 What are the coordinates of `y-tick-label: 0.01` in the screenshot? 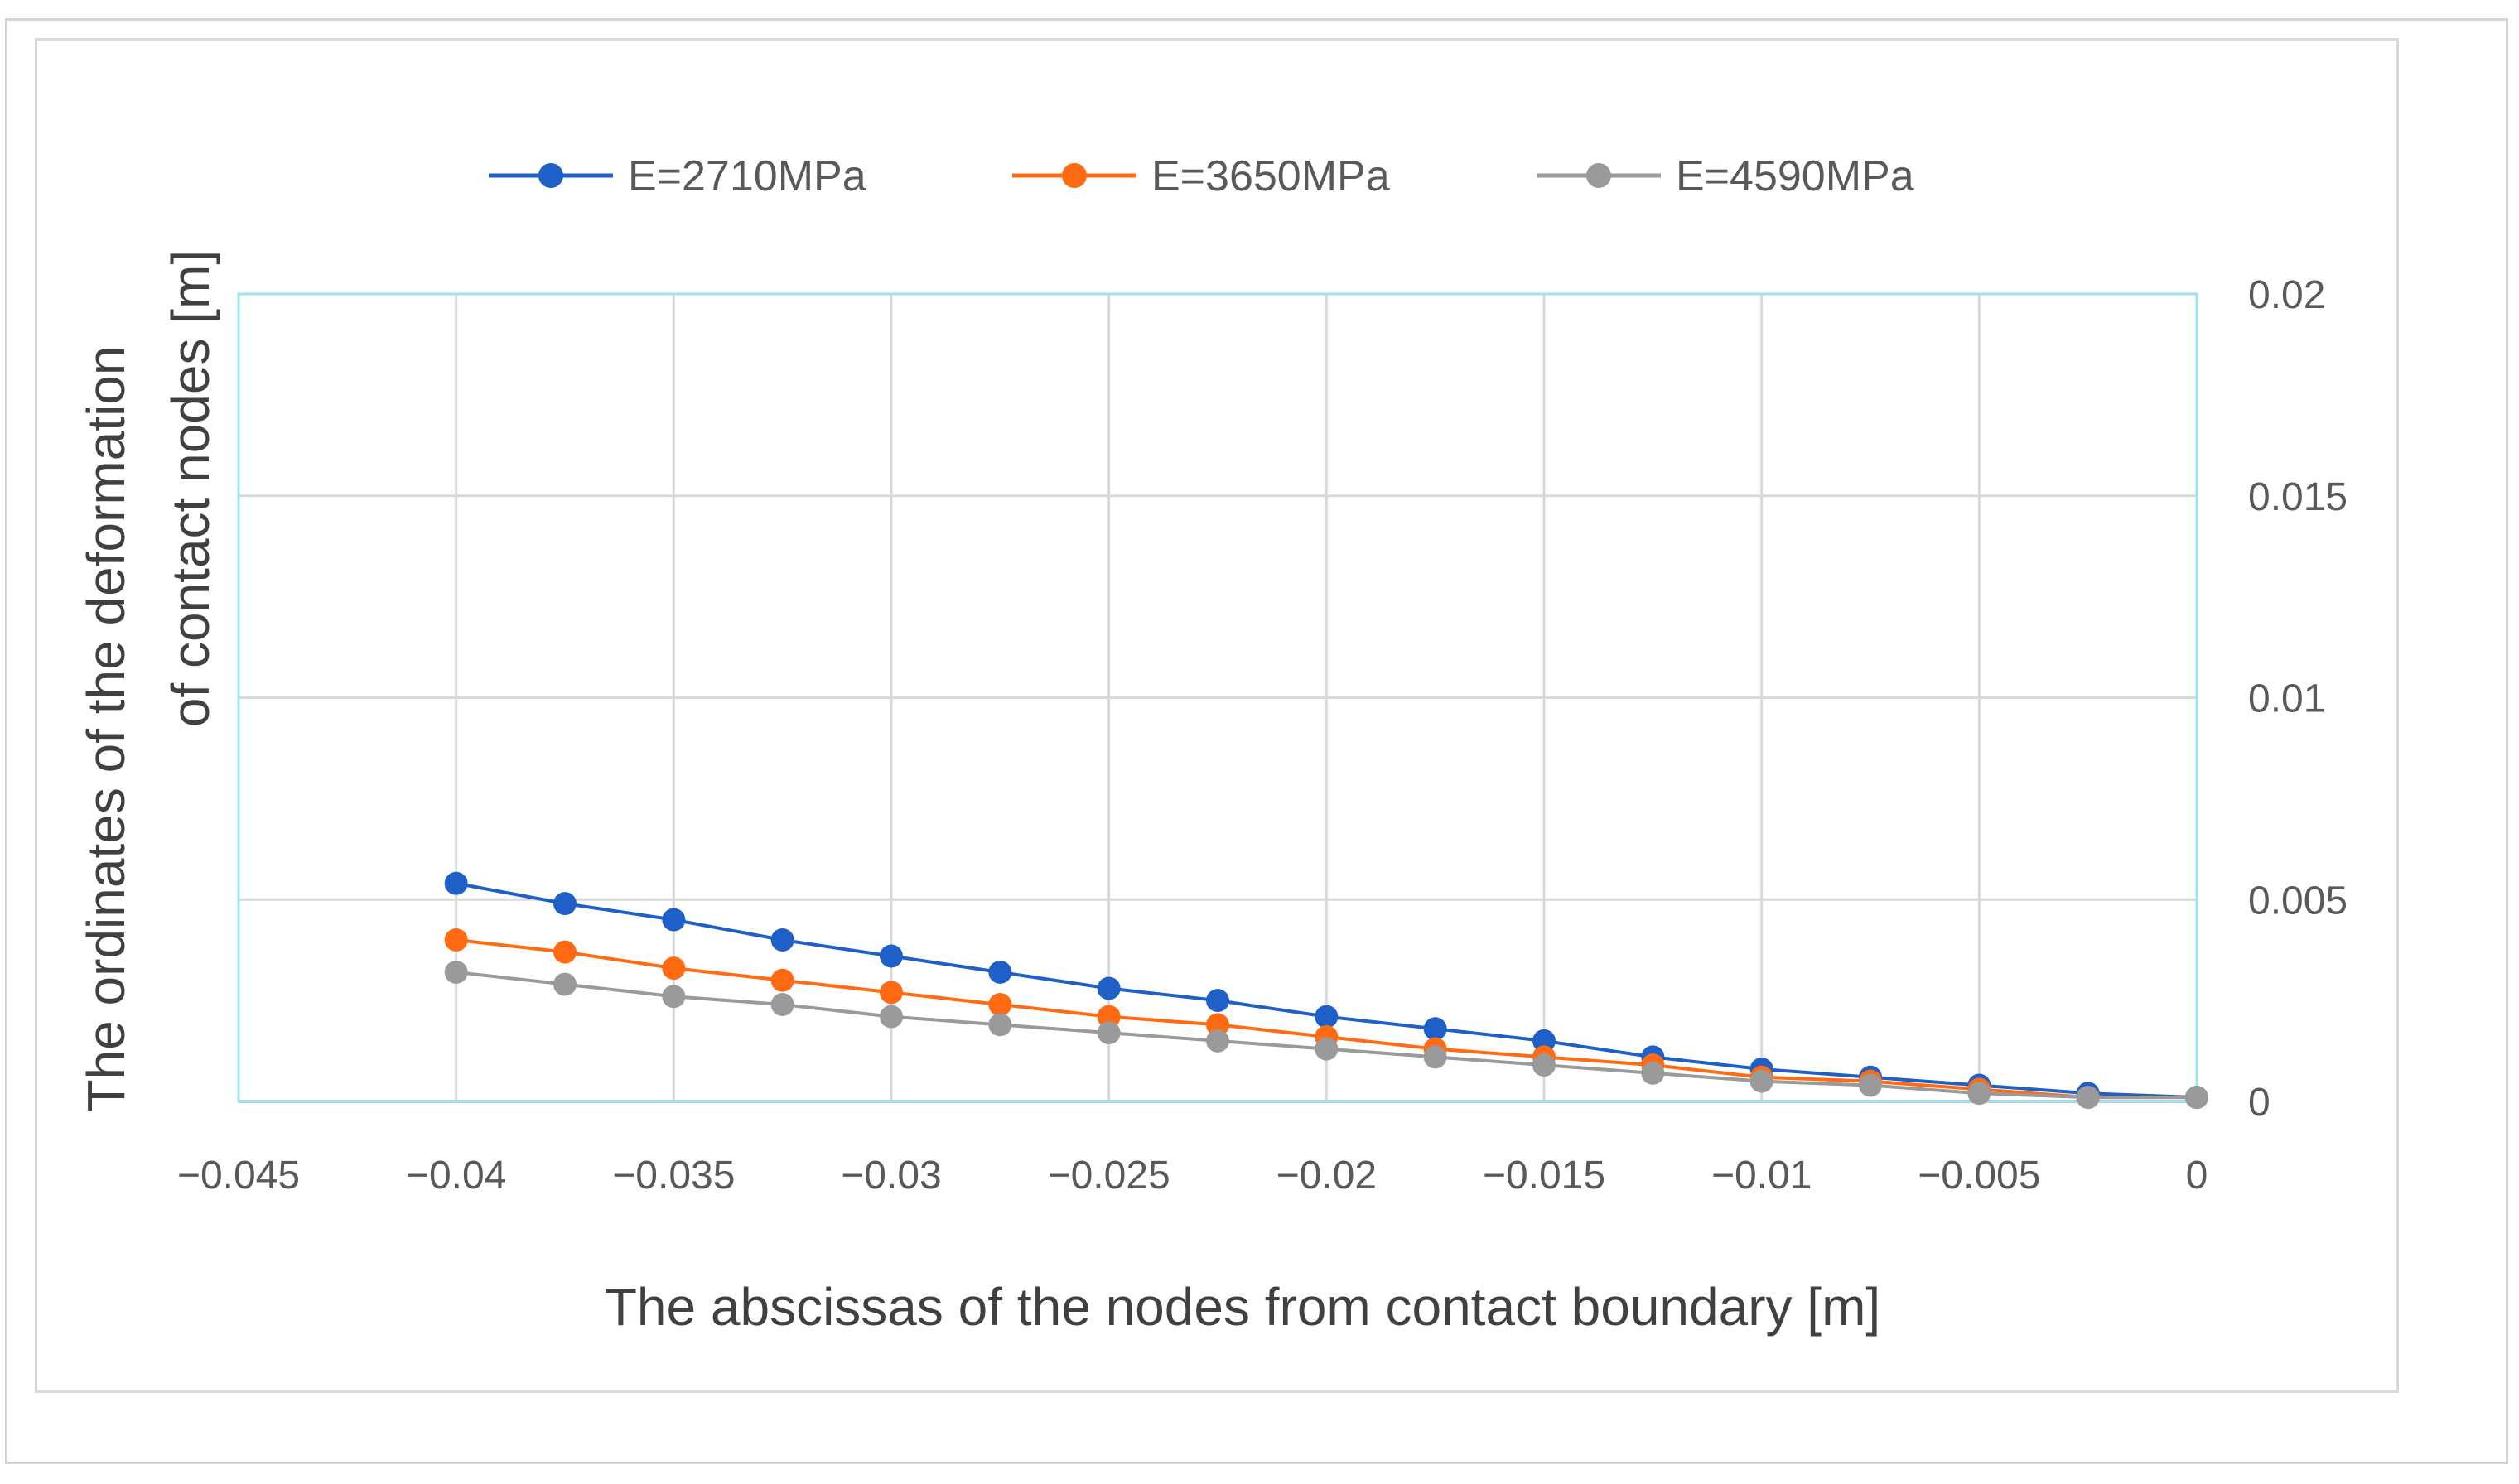 It's located at (2286, 699).